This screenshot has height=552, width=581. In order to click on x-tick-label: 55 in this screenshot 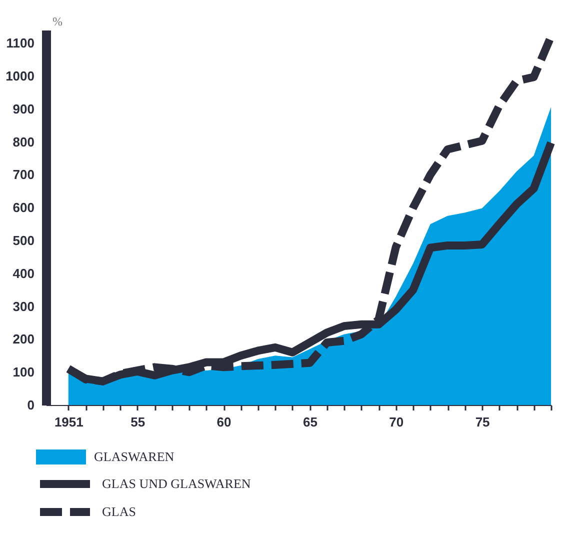, I will do `click(138, 422)`.